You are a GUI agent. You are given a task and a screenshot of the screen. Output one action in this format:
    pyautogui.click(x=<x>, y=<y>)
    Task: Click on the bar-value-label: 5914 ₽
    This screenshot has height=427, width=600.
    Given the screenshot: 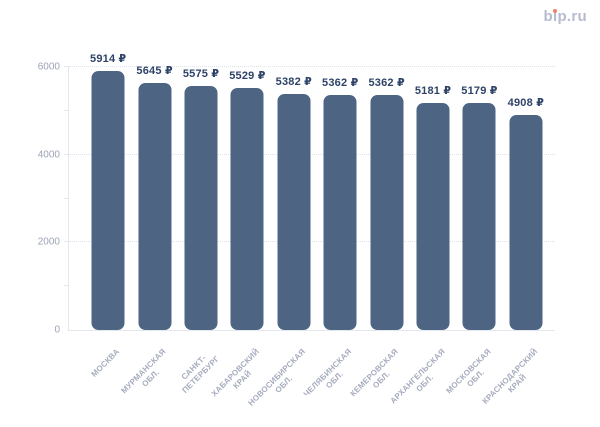 What is the action you would take?
    pyautogui.click(x=108, y=58)
    